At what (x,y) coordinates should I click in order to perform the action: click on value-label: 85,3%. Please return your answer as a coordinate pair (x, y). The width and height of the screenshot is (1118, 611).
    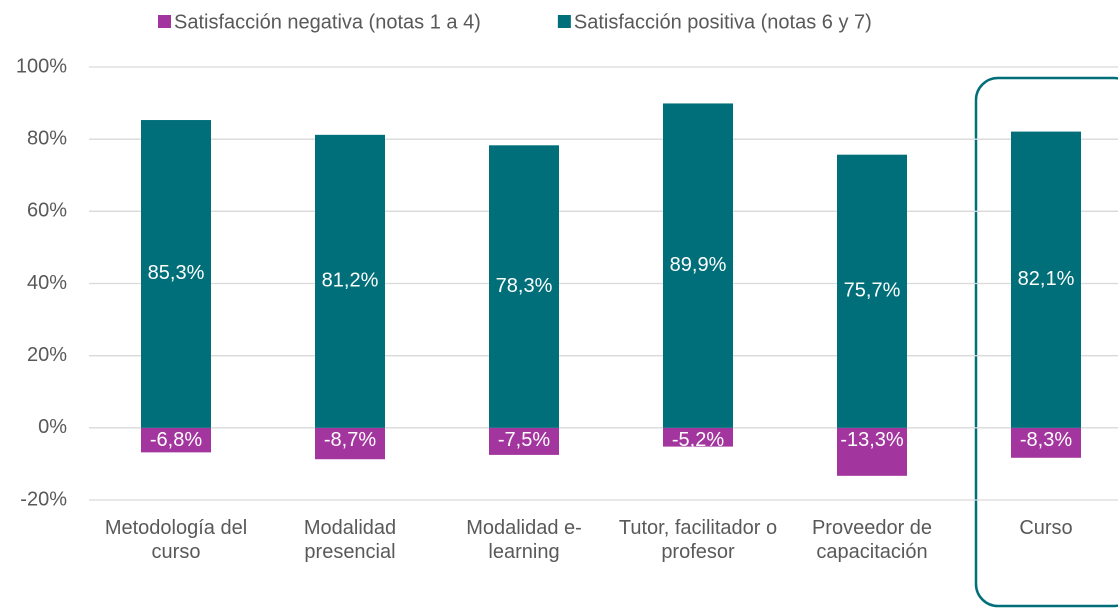
    Looking at the image, I should click on (176, 273).